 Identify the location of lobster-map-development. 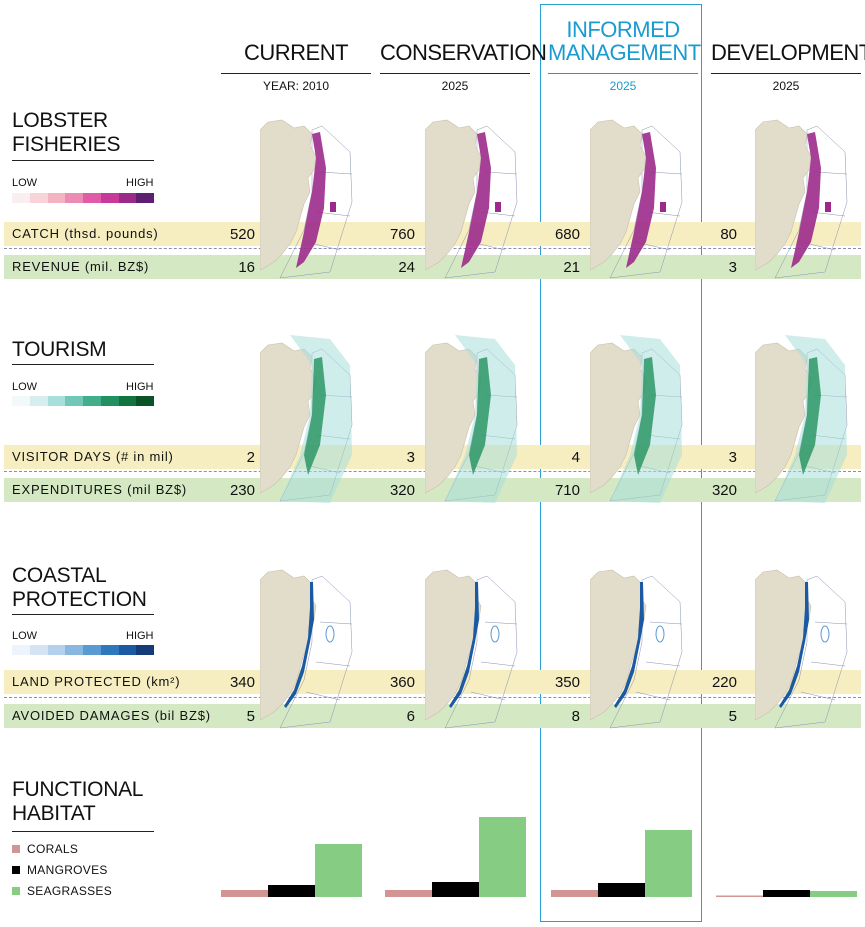
(801, 199).